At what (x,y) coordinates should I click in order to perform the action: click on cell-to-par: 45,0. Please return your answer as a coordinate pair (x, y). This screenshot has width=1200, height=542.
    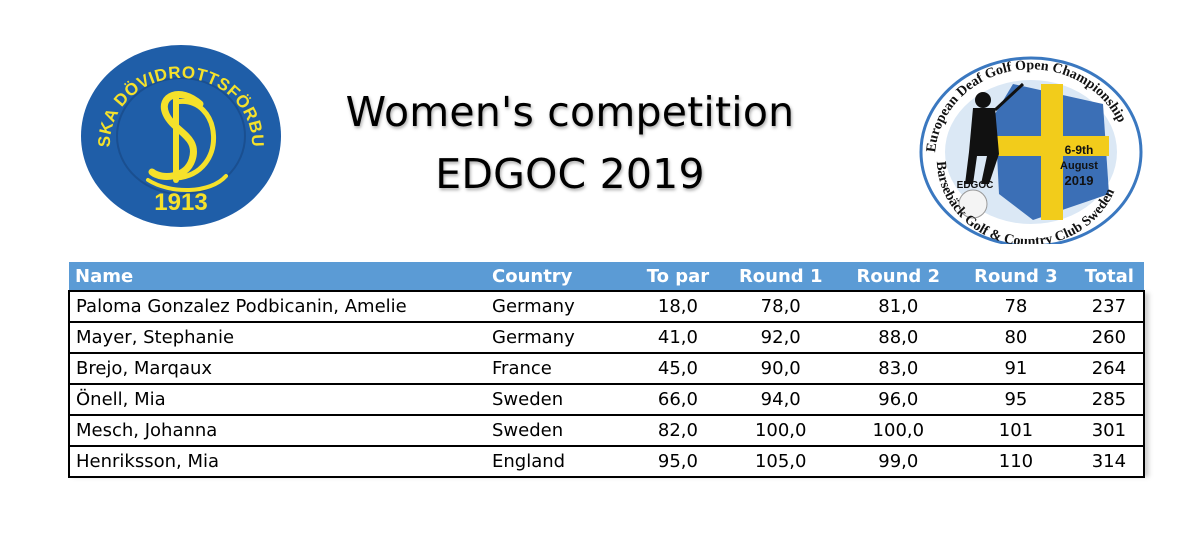
    Looking at the image, I should click on (678, 368).